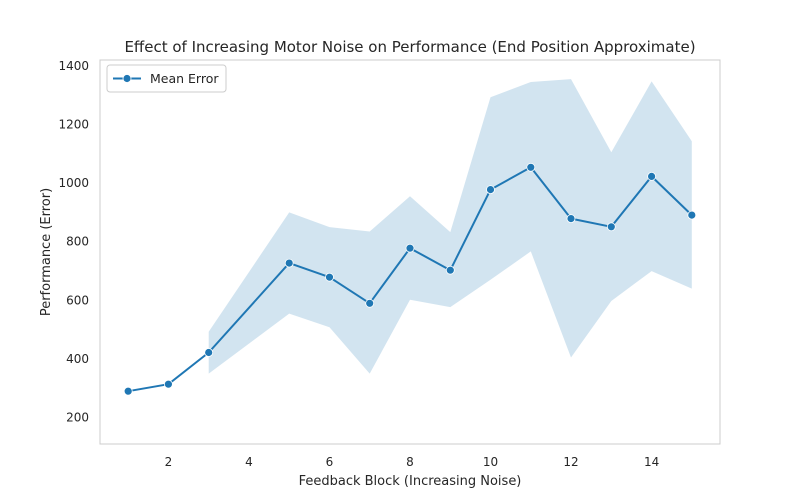 The height and width of the screenshot is (500, 800). Describe the element at coordinates (77, 300) in the screenshot. I see `y-tick-label: 600` at that location.